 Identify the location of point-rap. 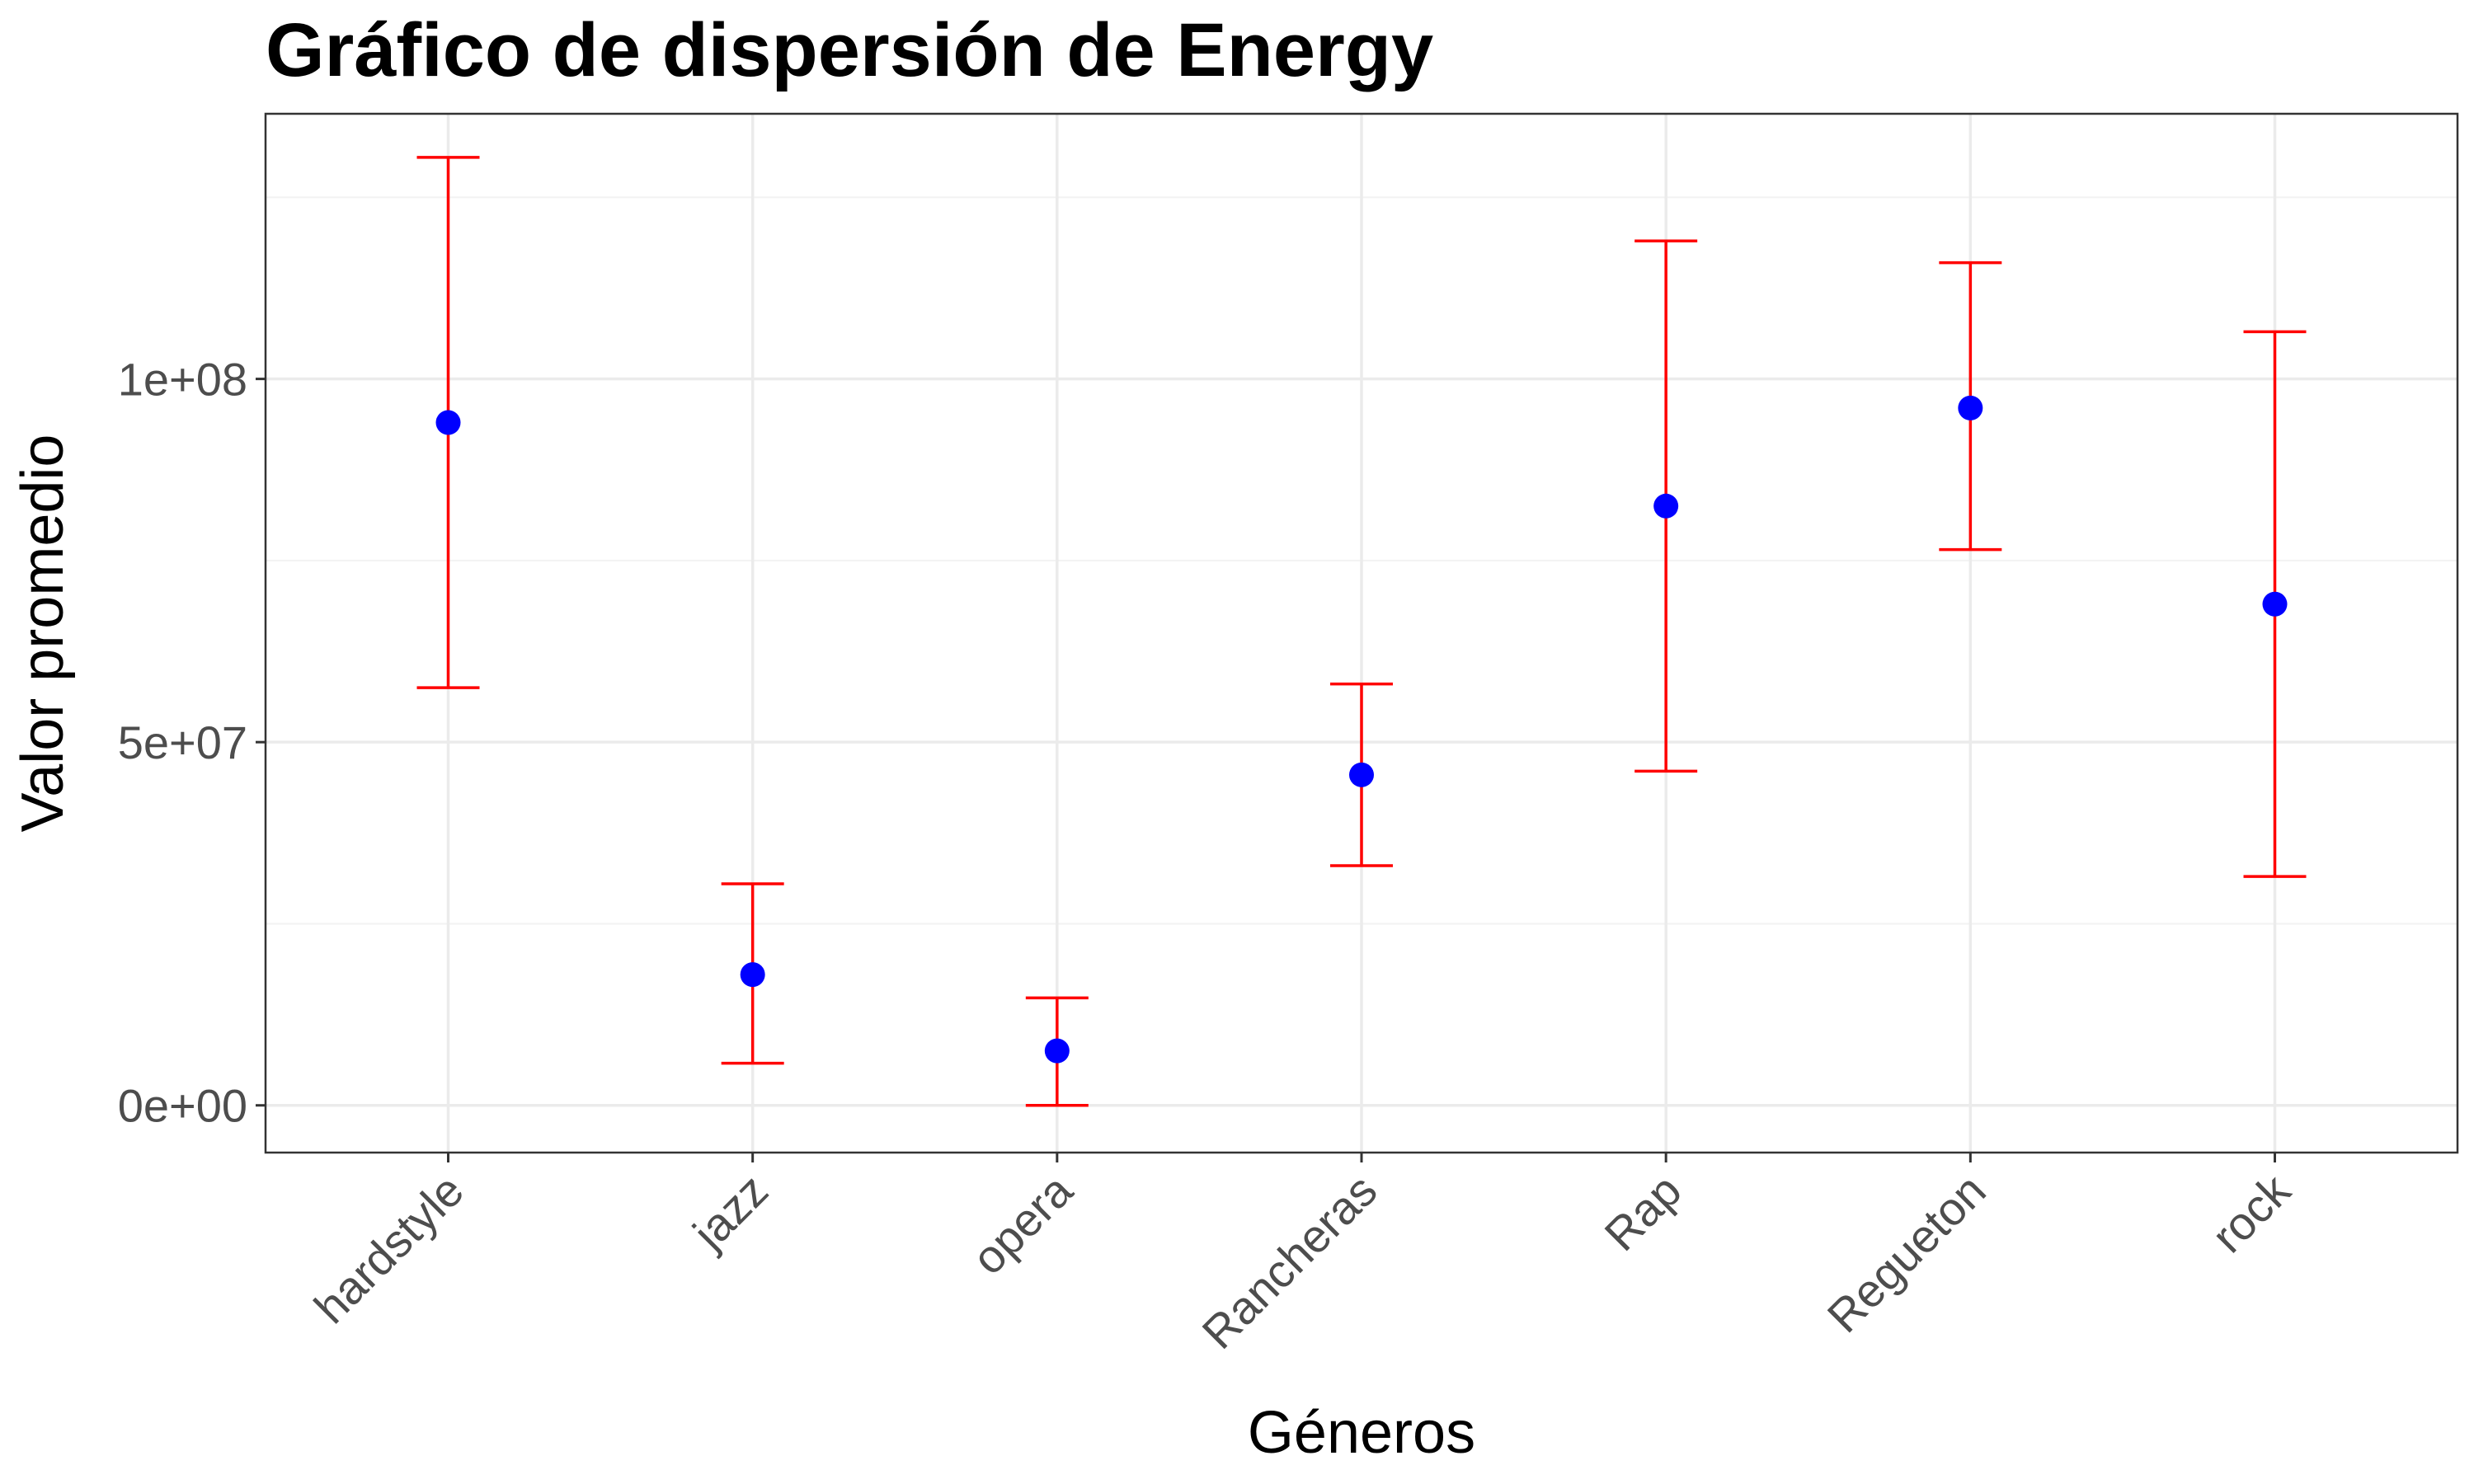
(1666, 506).